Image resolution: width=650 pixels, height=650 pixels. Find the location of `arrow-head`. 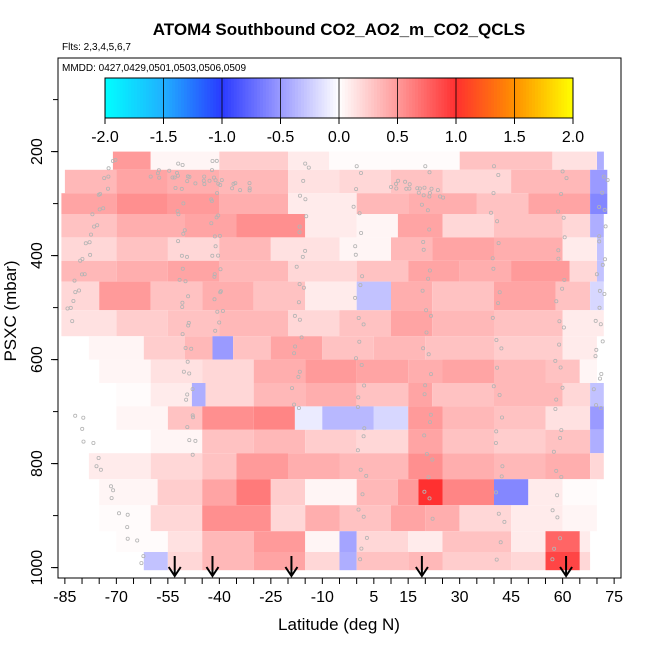

arrow-head is located at coordinates (422, 572).